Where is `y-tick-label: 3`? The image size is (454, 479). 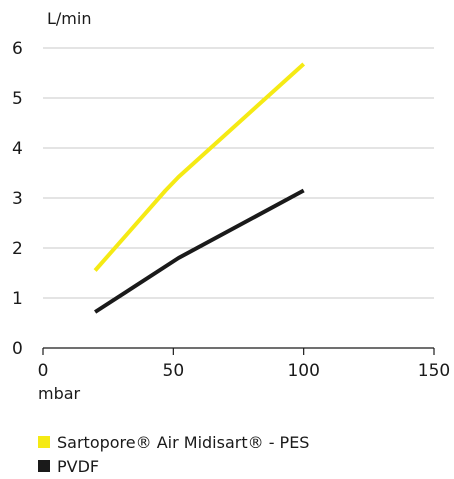 y-tick-label: 3 is located at coordinates (17, 199).